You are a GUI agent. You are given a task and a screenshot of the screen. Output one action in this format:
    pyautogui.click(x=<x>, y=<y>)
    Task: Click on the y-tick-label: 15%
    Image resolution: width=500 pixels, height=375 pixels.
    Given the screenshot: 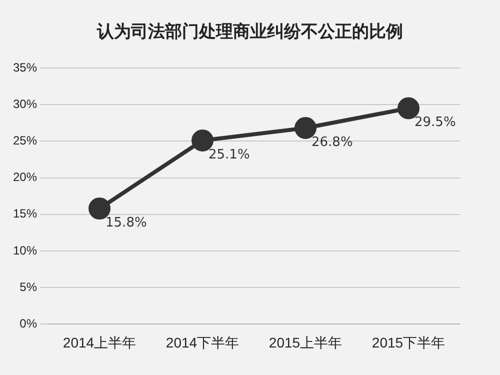 What is the action you would take?
    pyautogui.click(x=25, y=213)
    